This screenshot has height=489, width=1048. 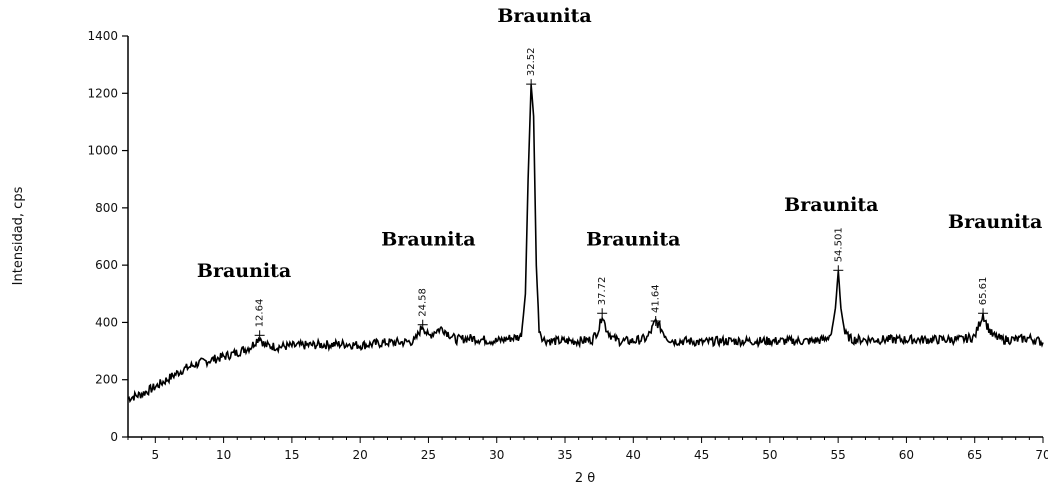 I want to click on y-tick-label: 1000, so click(x=102, y=151).